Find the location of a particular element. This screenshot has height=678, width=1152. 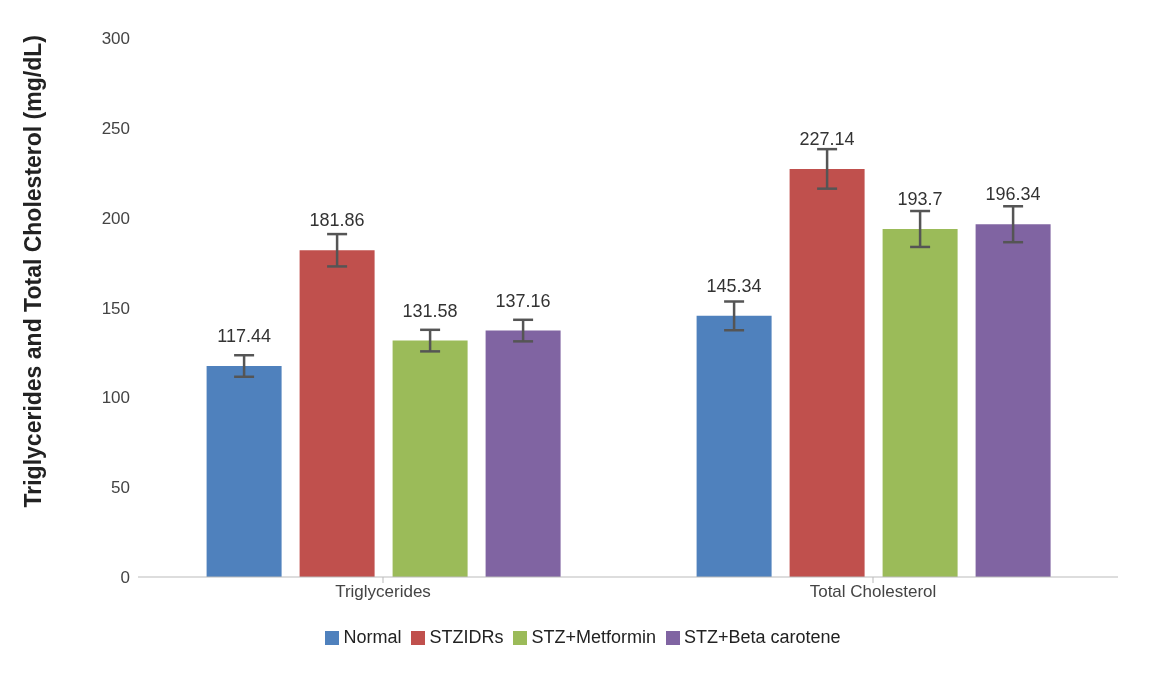

legend-label: STZIDRs is located at coordinates (466, 637).